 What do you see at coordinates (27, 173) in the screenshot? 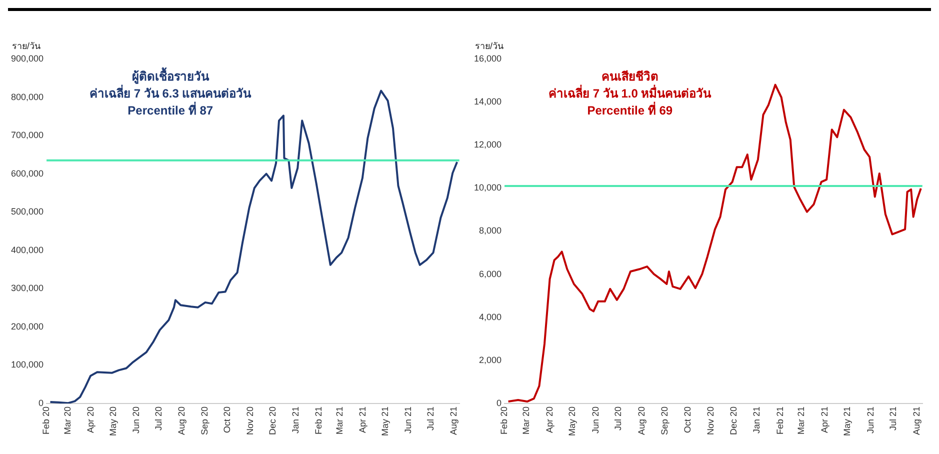
I see `y-tick-label: 600,000` at bounding box center [27, 173].